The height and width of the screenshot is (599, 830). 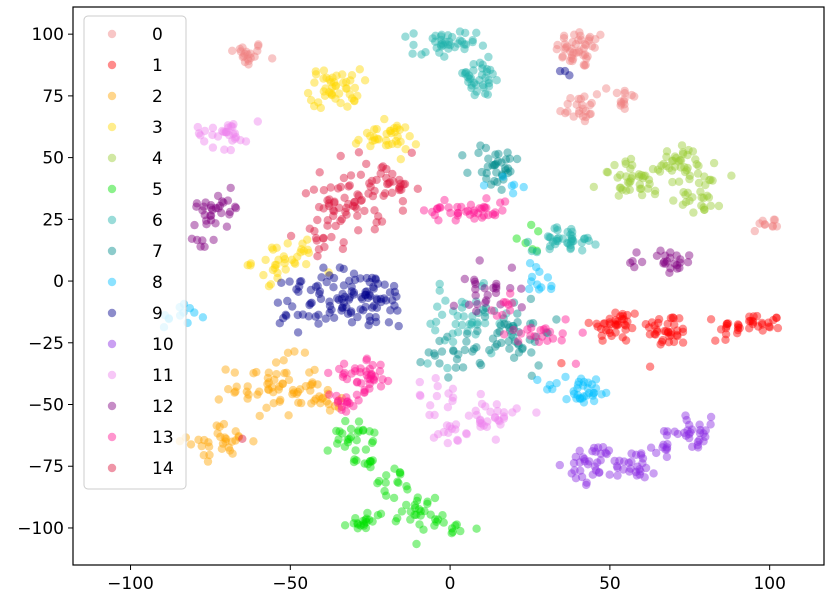 What do you see at coordinates (610, 584) in the screenshot?
I see `x-tick-label: 50` at bounding box center [610, 584].